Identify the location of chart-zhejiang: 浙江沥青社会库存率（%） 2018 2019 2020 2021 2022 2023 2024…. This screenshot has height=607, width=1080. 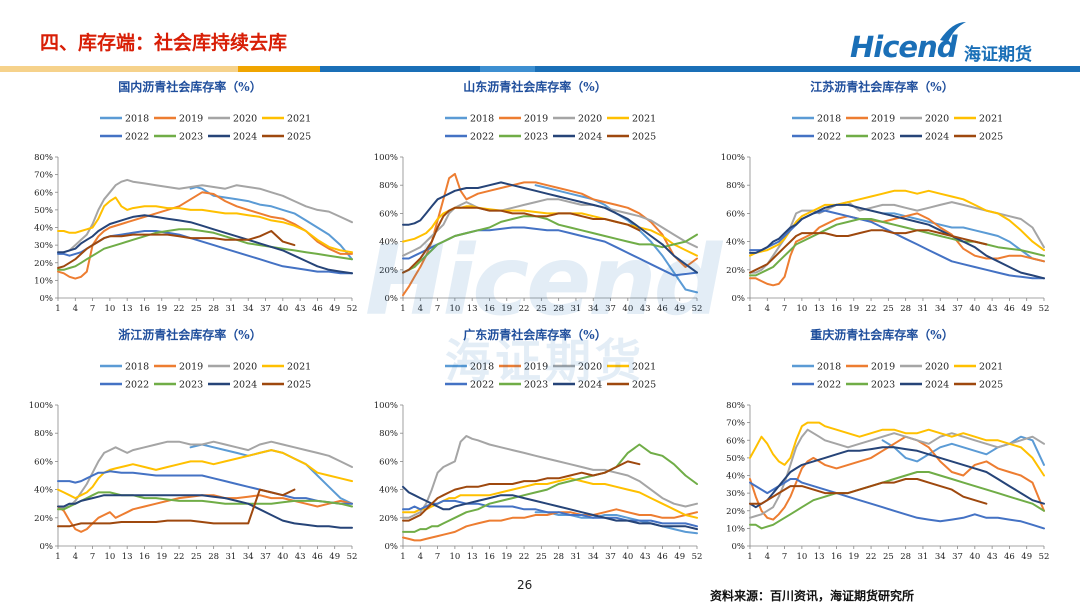
(190, 446).